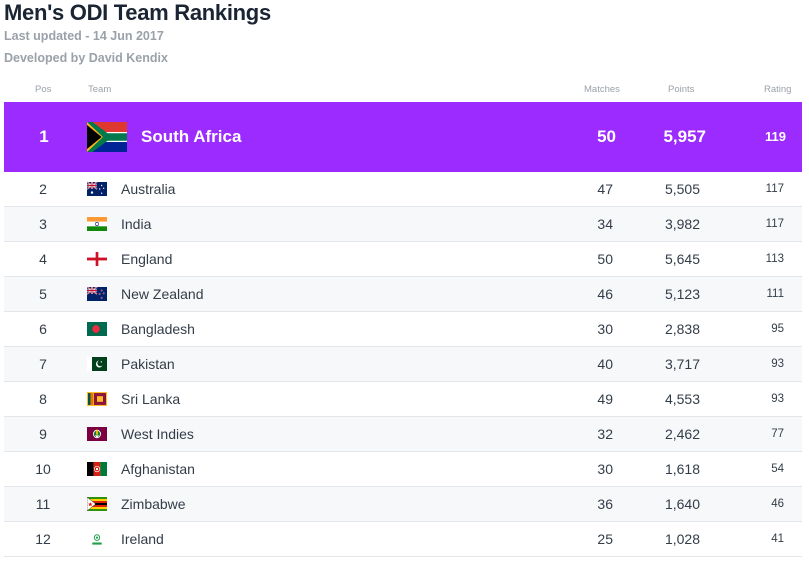  Describe the element at coordinates (403, 399) in the screenshot. I see `table-row: 8 Sri Lanka 49 4,553 93` at that location.